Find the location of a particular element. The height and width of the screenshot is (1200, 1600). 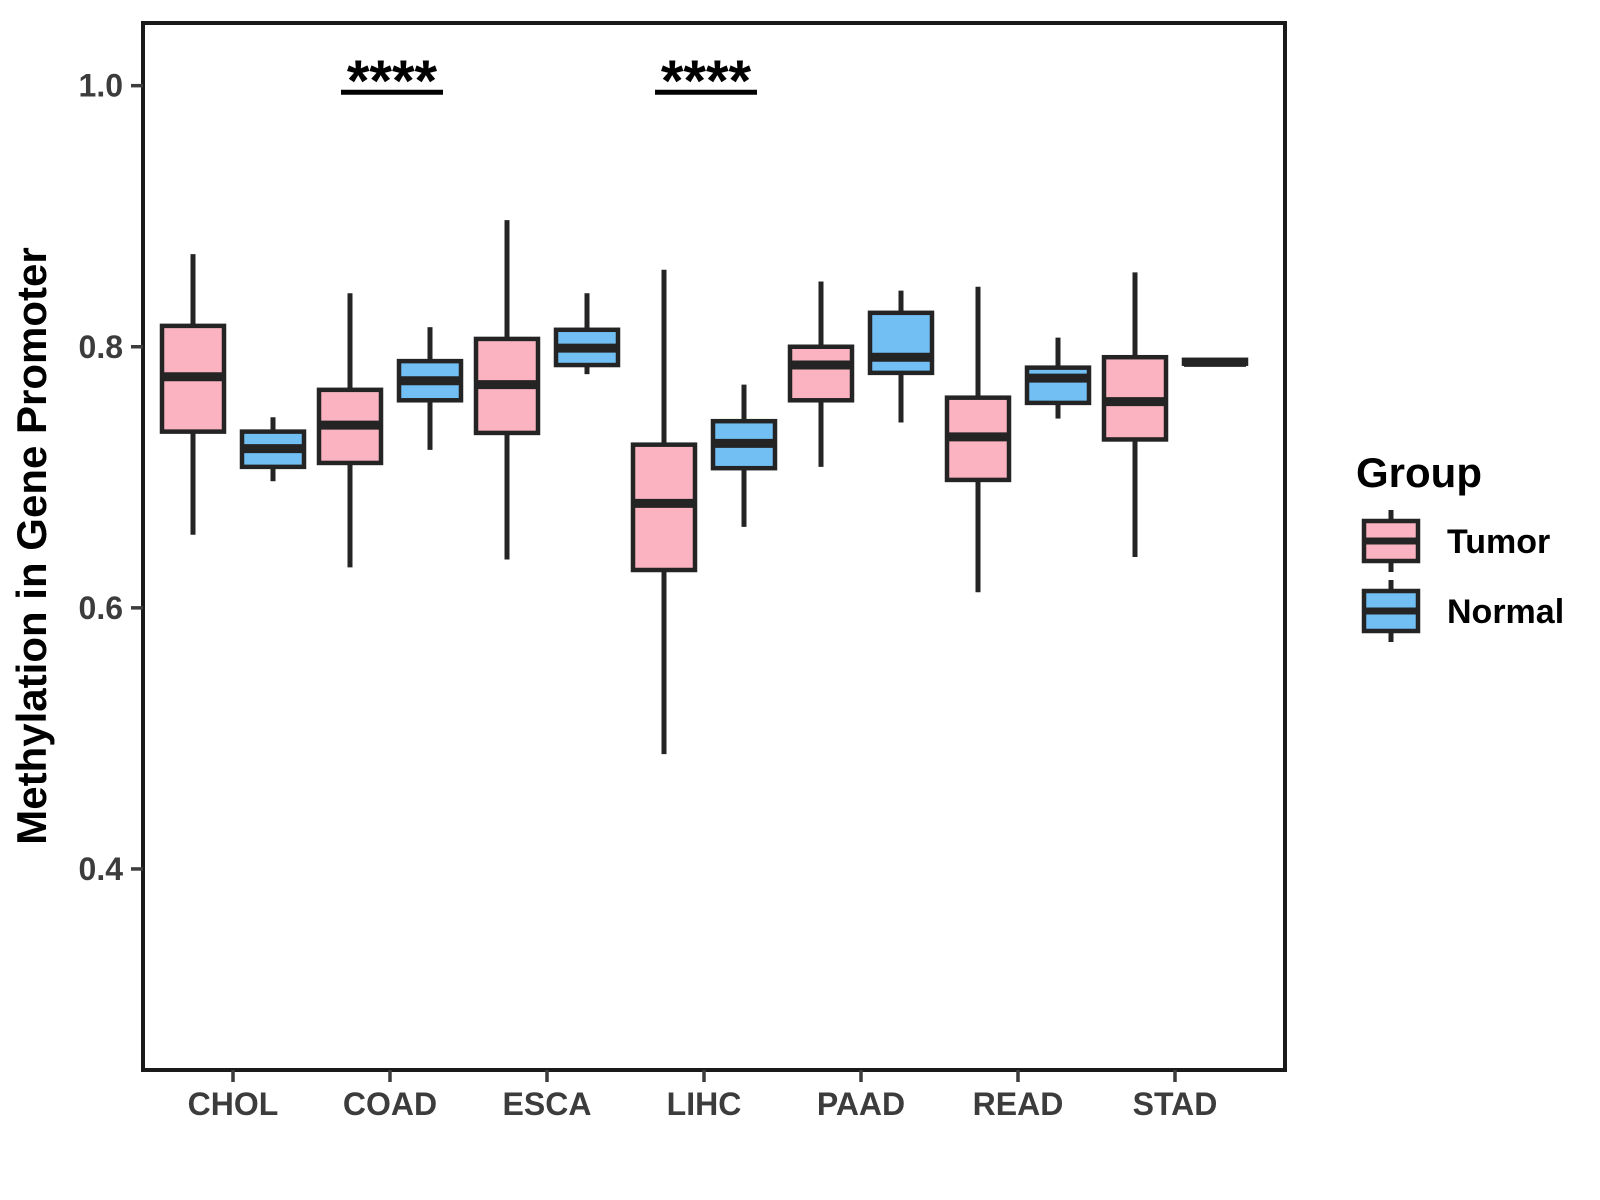

legend-entry-label: Normal is located at coordinates (1505, 612).